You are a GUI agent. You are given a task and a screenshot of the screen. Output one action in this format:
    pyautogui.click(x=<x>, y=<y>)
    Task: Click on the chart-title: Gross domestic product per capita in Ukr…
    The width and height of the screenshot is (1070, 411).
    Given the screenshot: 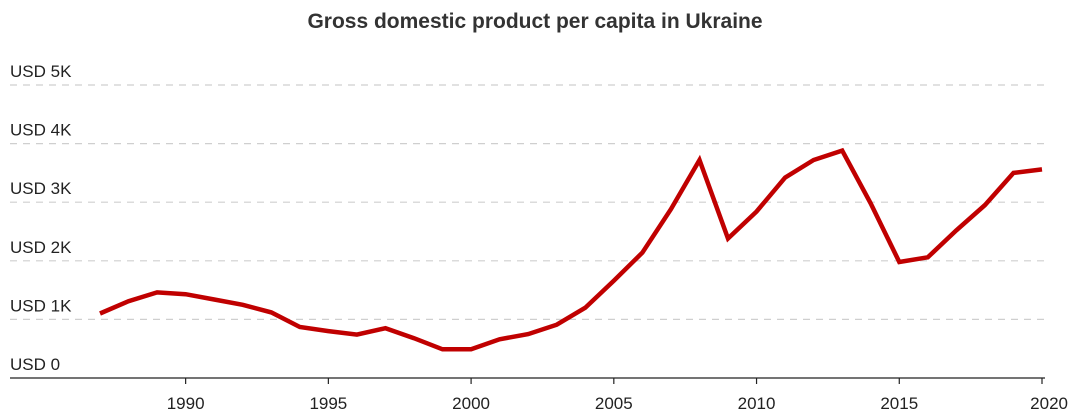 What is the action you would take?
    pyautogui.click(x=535, y=21)
    